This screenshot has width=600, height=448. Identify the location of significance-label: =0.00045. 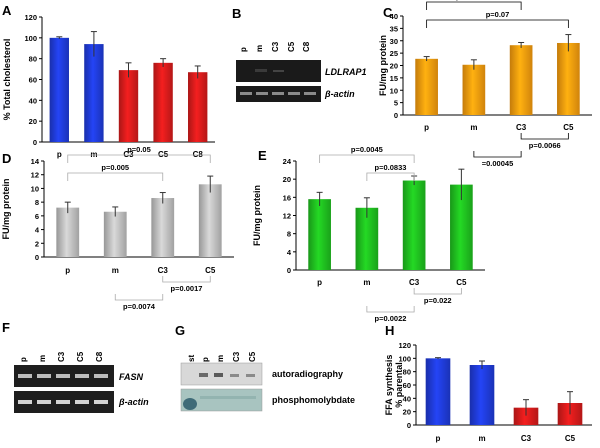
(498, 163).